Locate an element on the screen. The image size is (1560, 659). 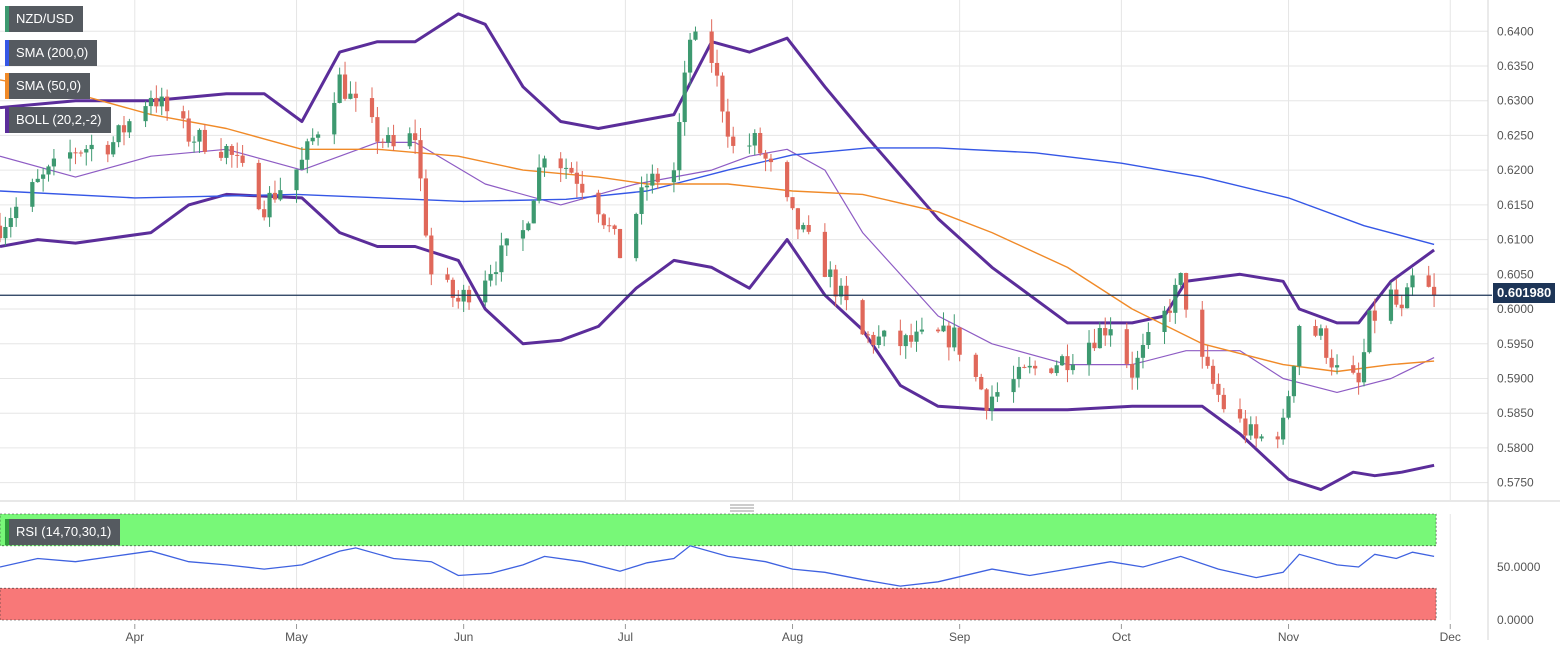
y-tick-label: 0.6050 is located at coordinates (1515, 274).